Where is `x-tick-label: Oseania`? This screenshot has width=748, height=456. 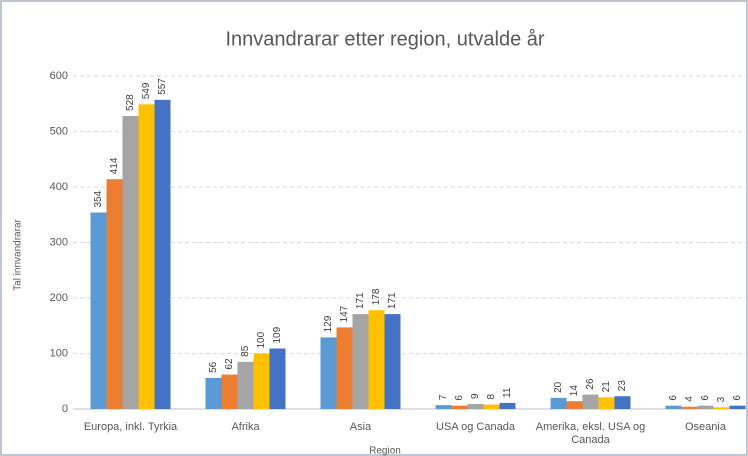
x-tick-label: Oseania is located at coordinates (705, 427).